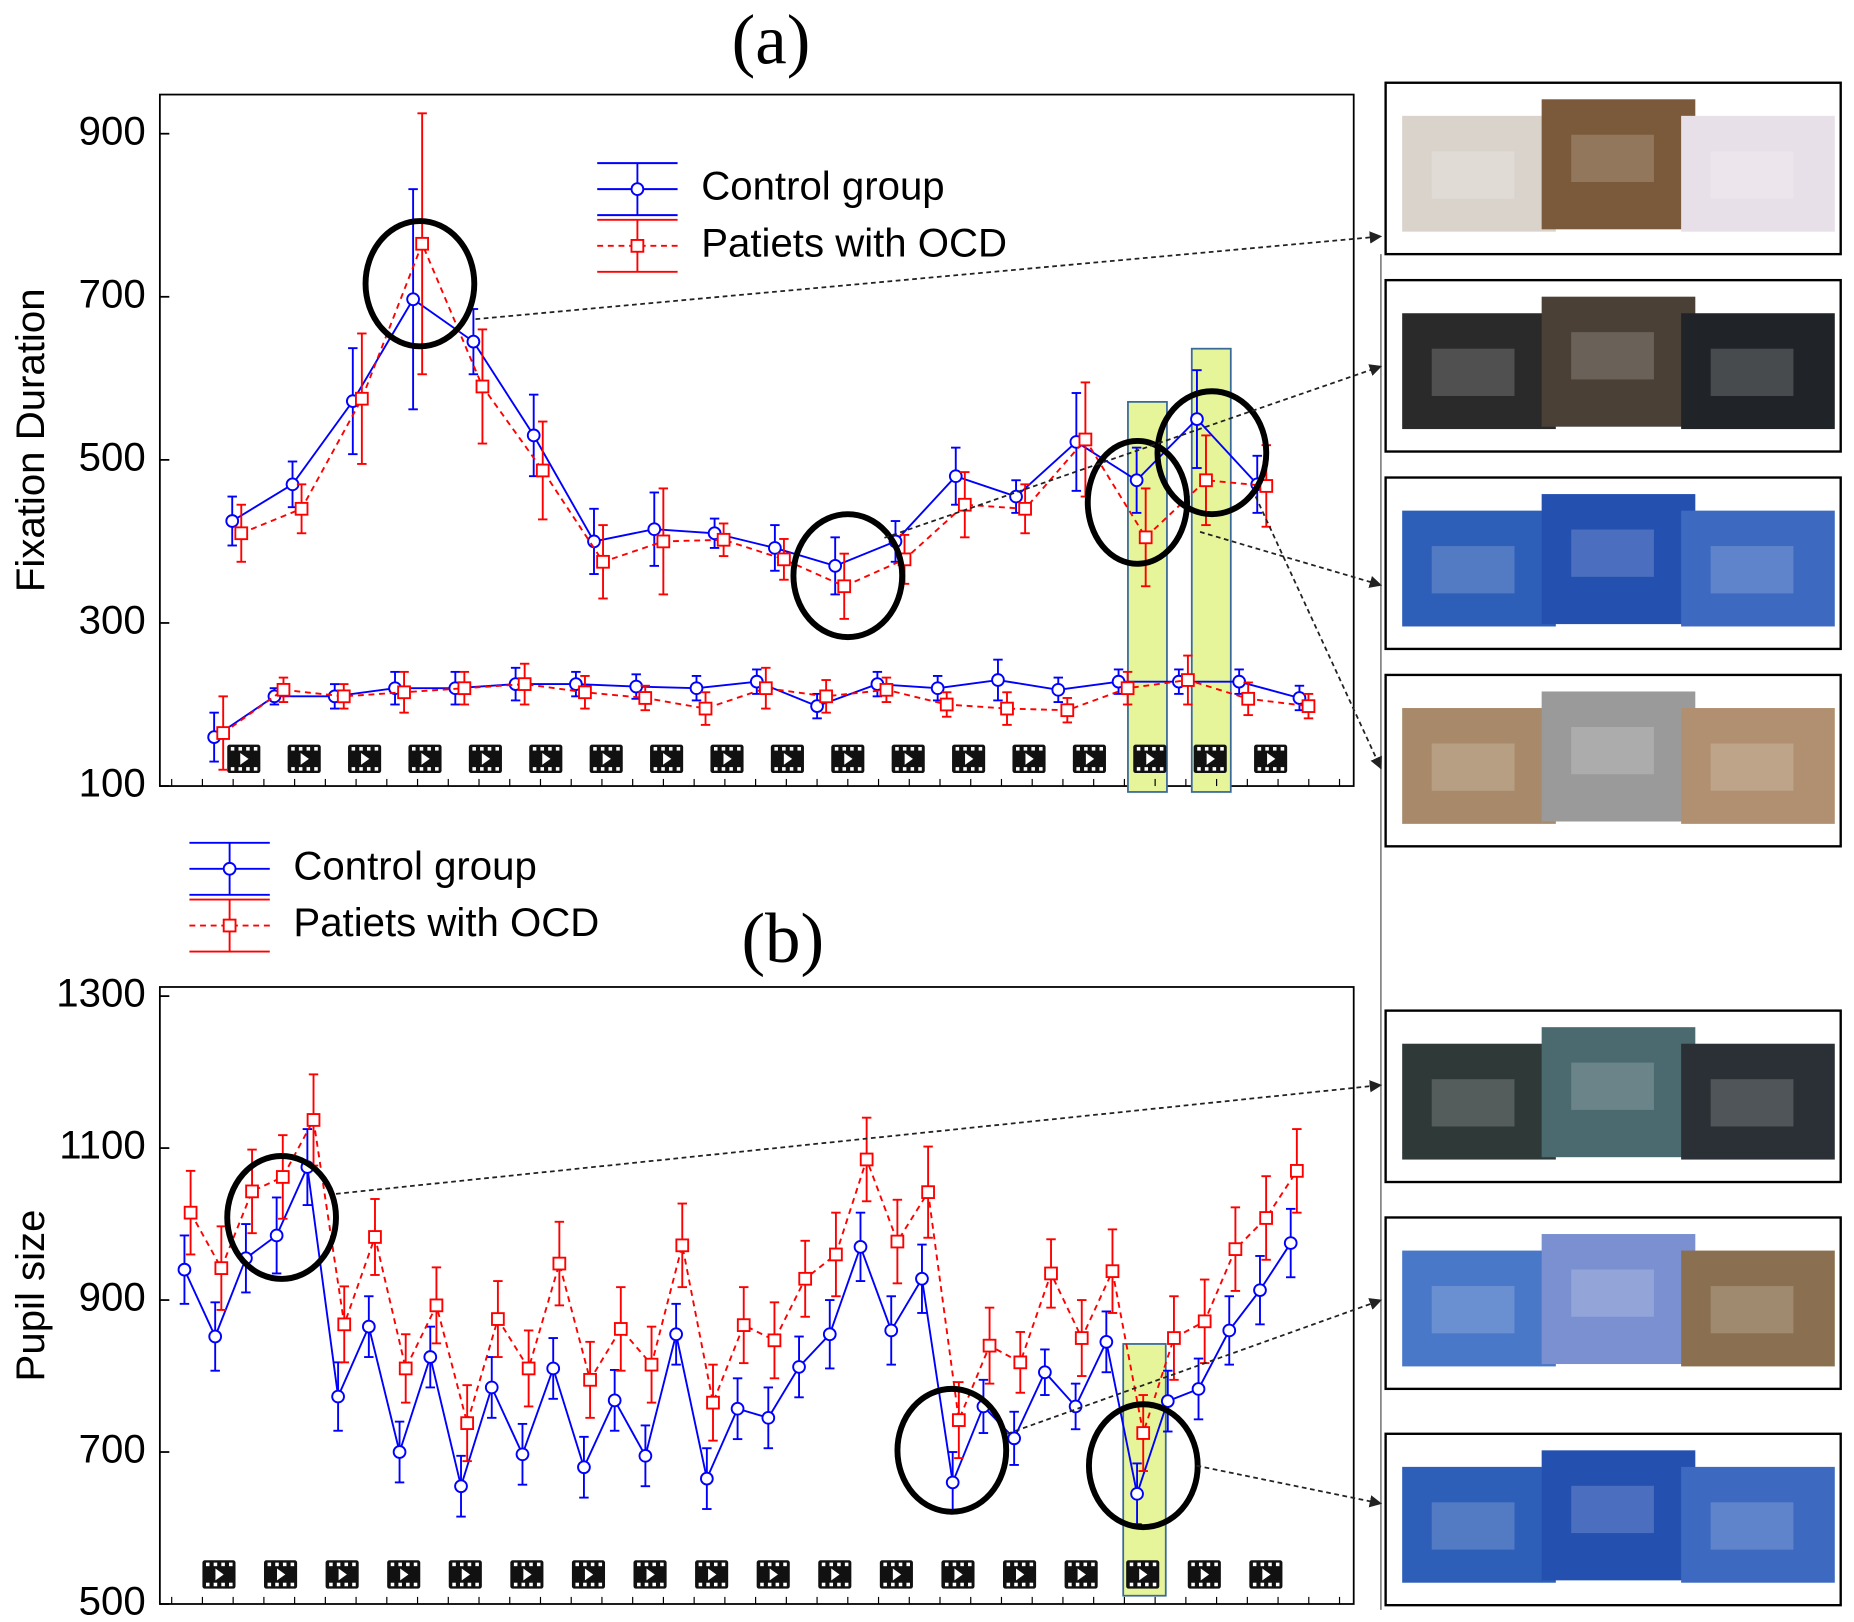  I want to click on chart-title: (a), so click(771, 41).